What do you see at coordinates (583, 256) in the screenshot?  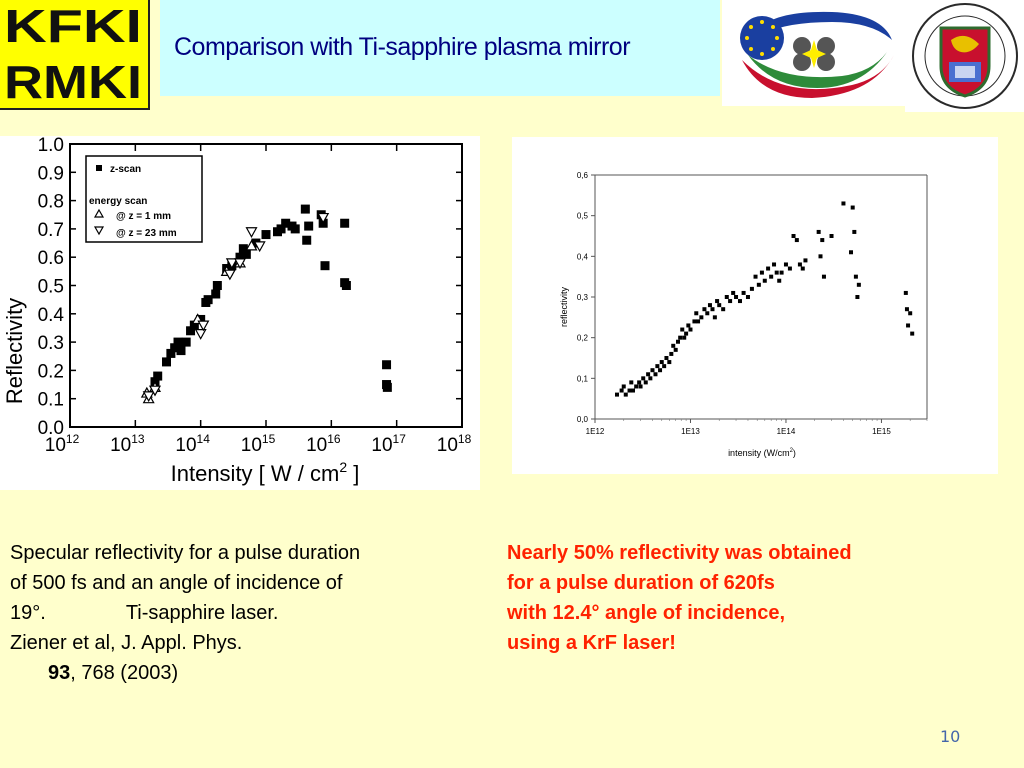 I see `y-tick-label: 0,4` at bounding box center [583, 256].